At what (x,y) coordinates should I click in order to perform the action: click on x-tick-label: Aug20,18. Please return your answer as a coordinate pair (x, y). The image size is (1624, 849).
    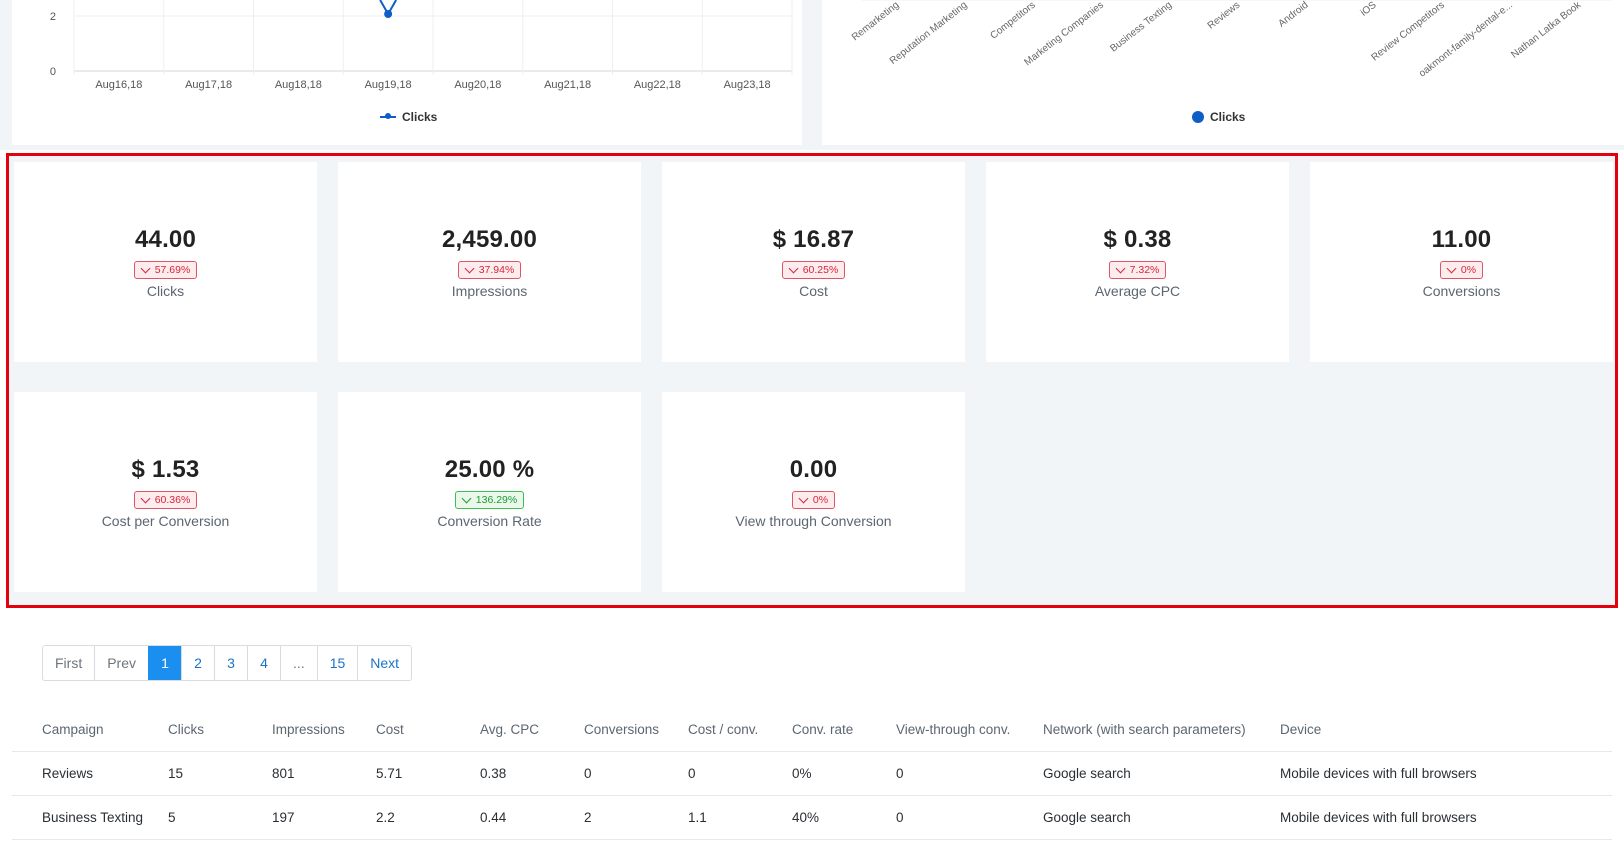
    Looking at the image, I should click on (477, 85).